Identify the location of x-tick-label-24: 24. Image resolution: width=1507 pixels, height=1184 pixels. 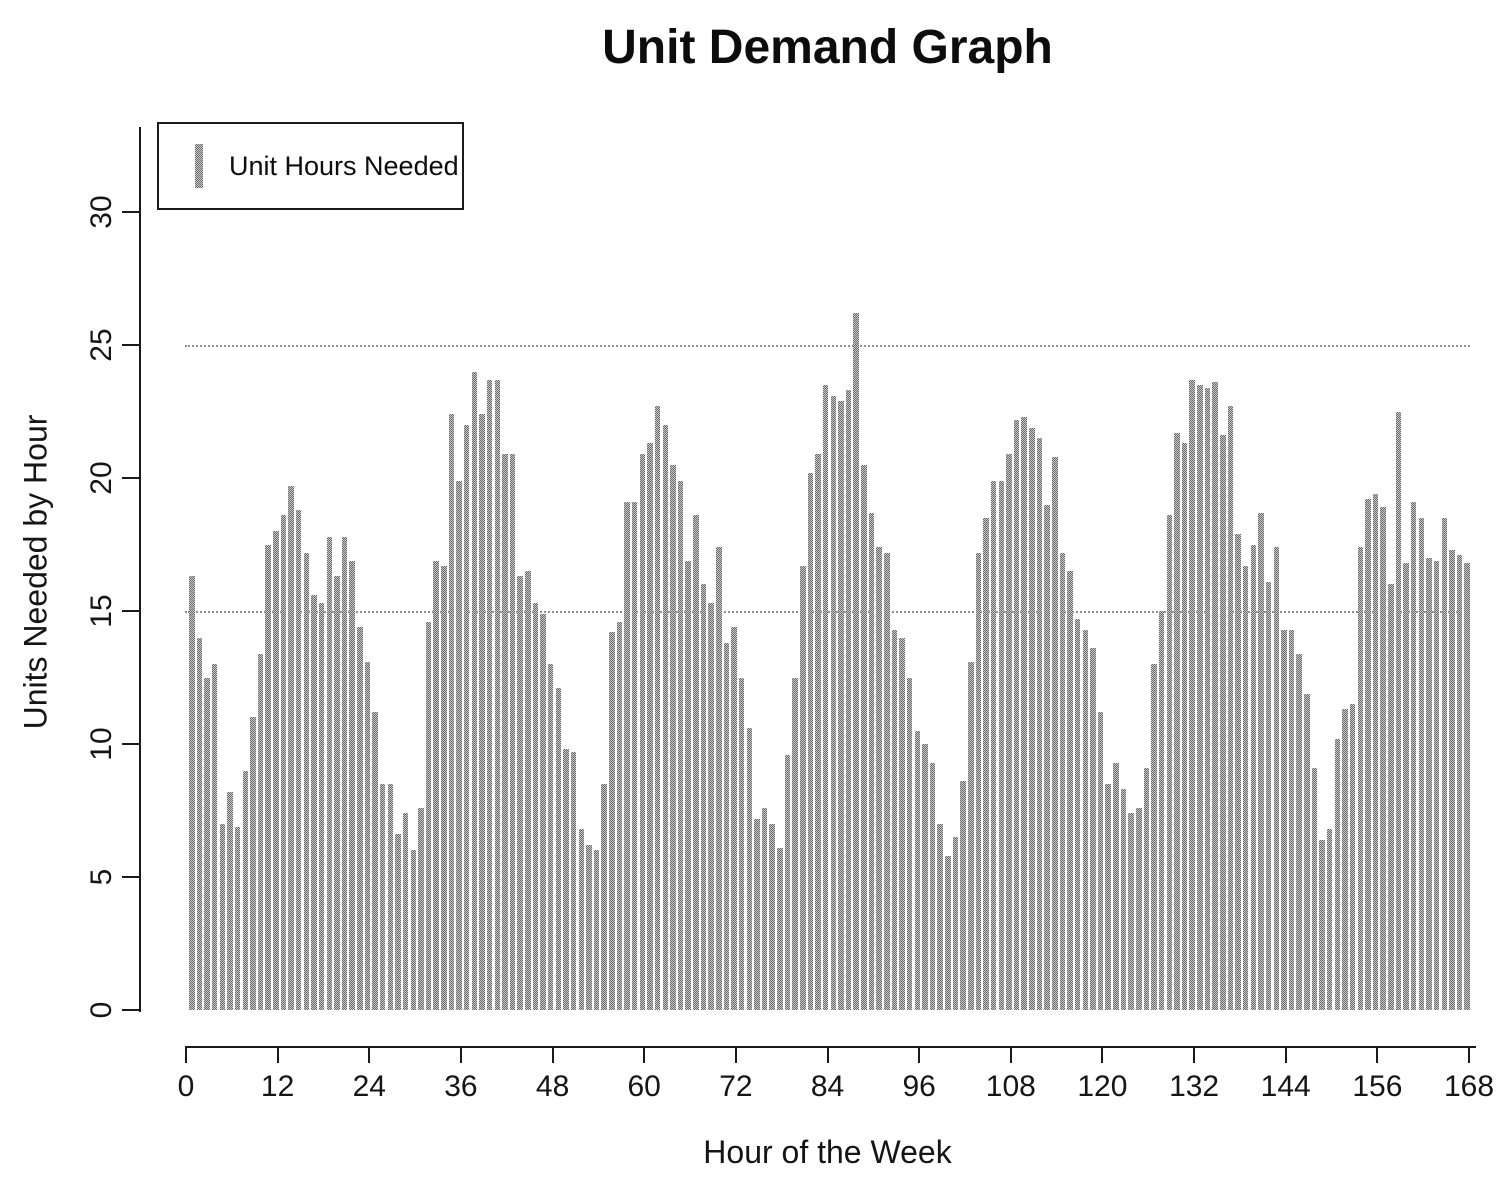
(369, 1086).